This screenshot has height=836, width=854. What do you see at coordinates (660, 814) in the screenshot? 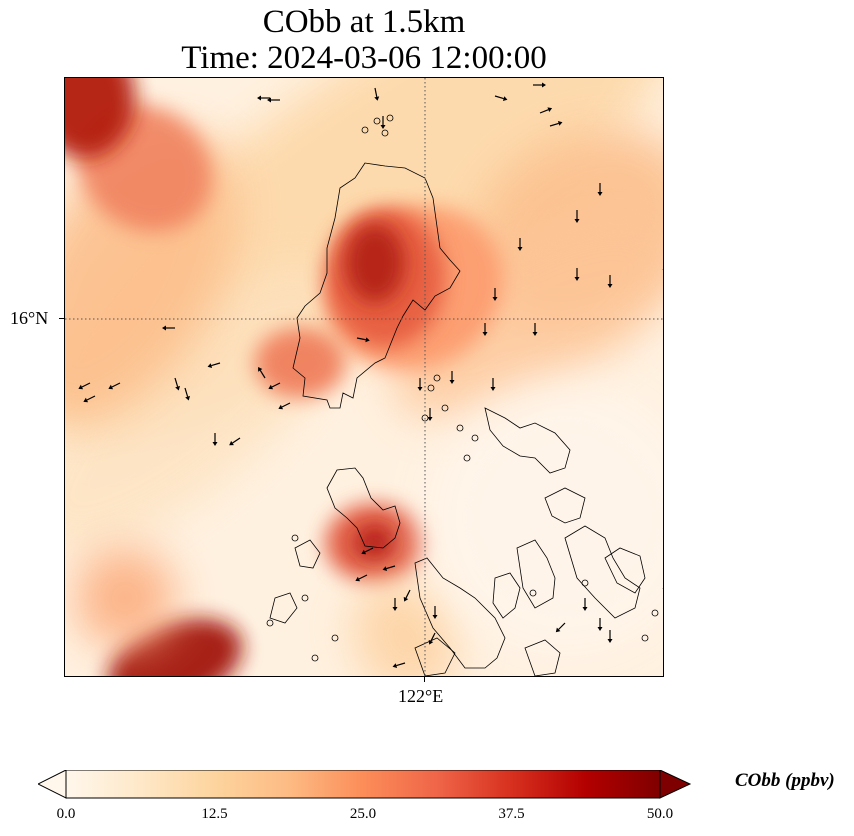
I see `colorbar-tick-label: 50.0` at bounding box center [660, 814].